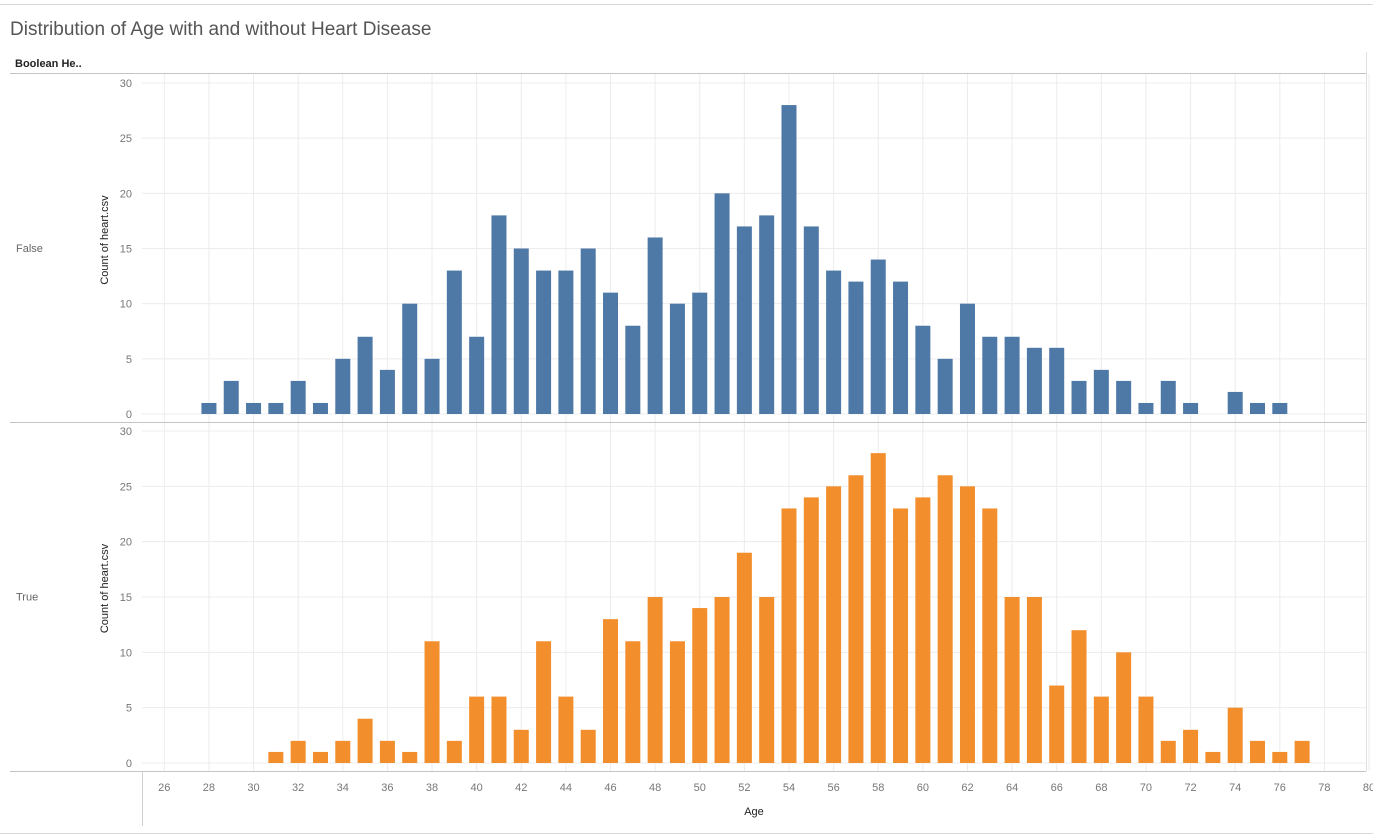 This screenshot has width=1373, height=837. Describe the element at coordinates (686, 4) in the screenshot. I see `top-divider` at that location.